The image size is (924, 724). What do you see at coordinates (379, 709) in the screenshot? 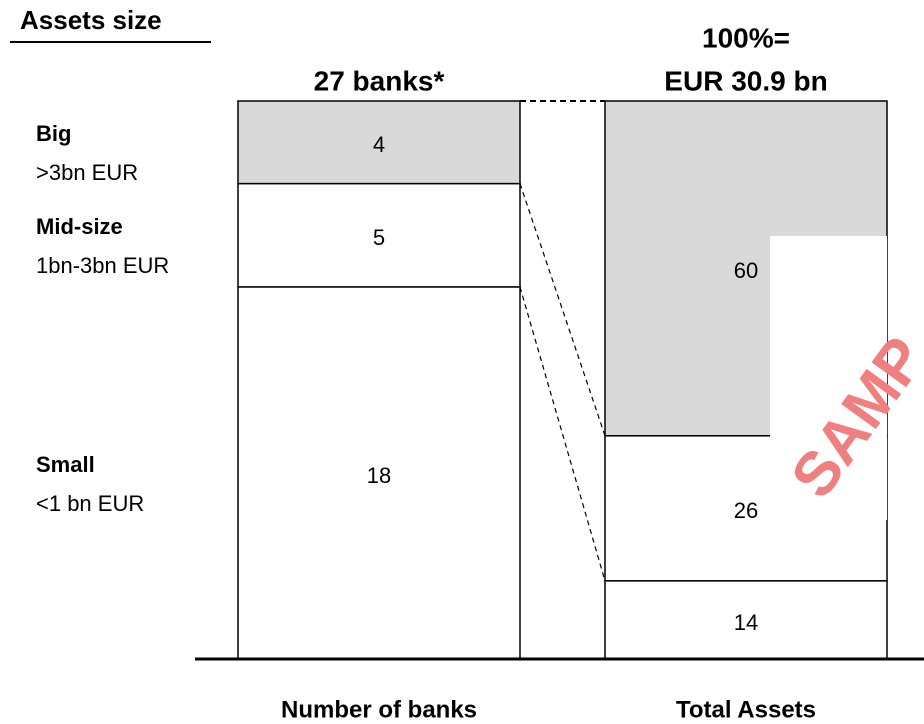
I see `category-label: Number of banks` at bounding box center [379, 709].